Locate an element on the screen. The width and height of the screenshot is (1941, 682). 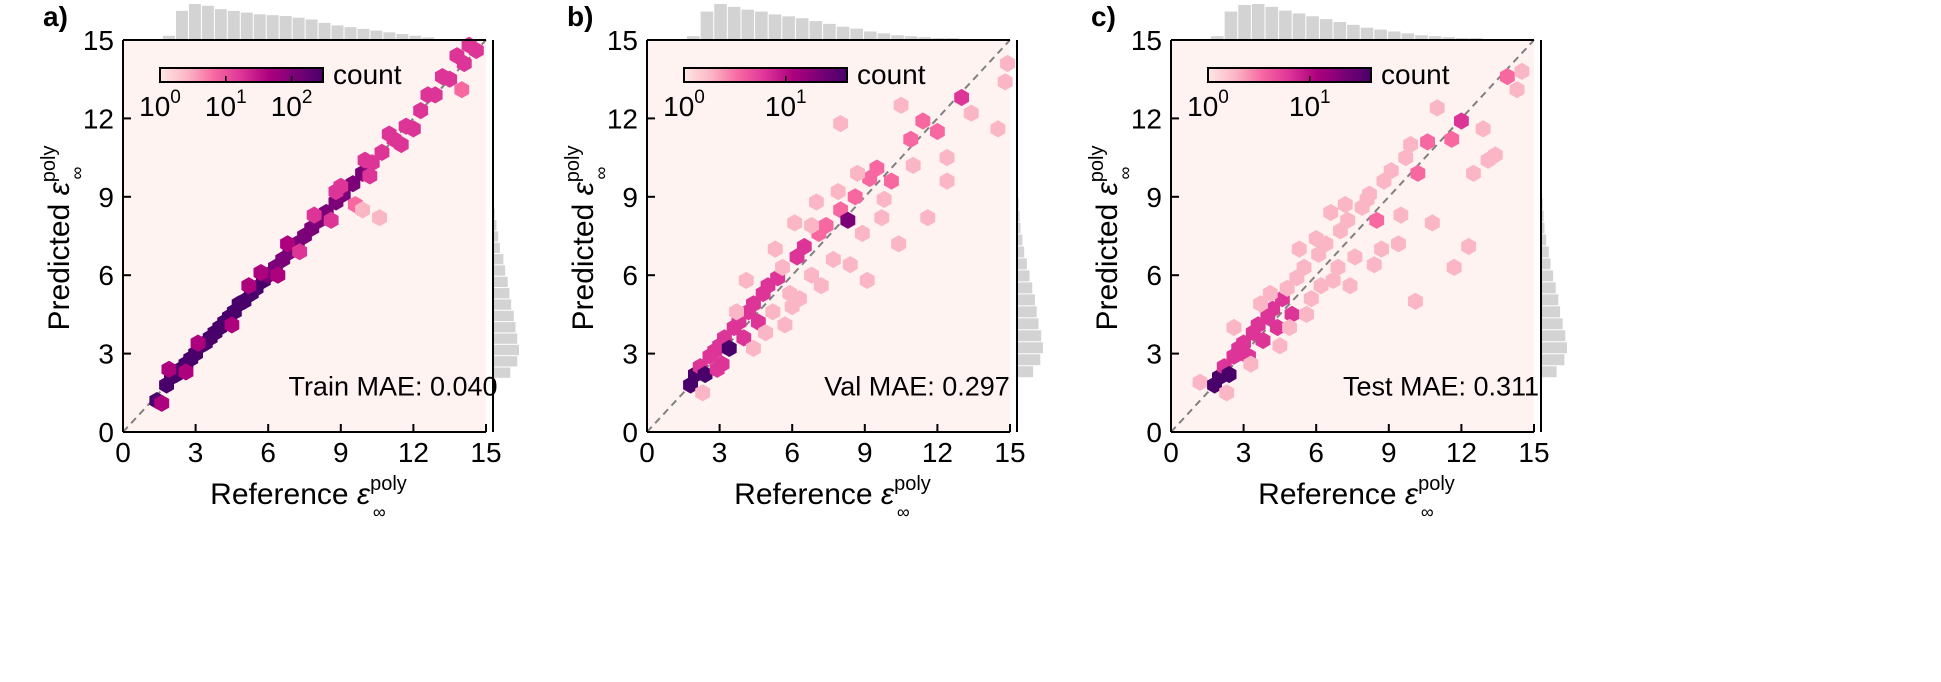
x-tick-label: 15 is located at coordinates (1533, 452).